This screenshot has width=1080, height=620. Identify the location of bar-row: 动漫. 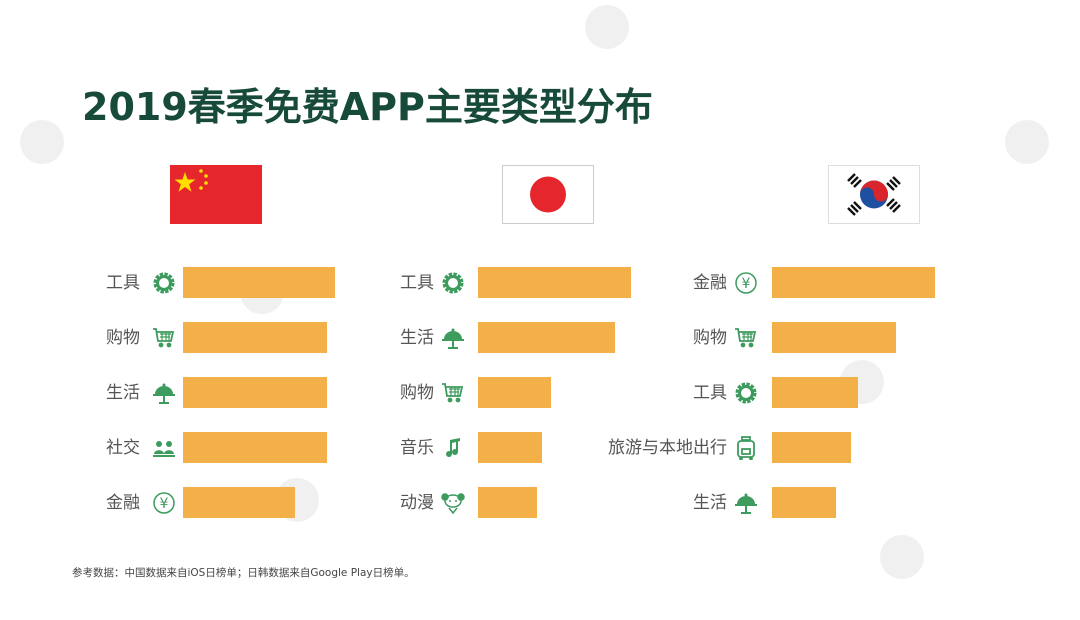
(540, 503).